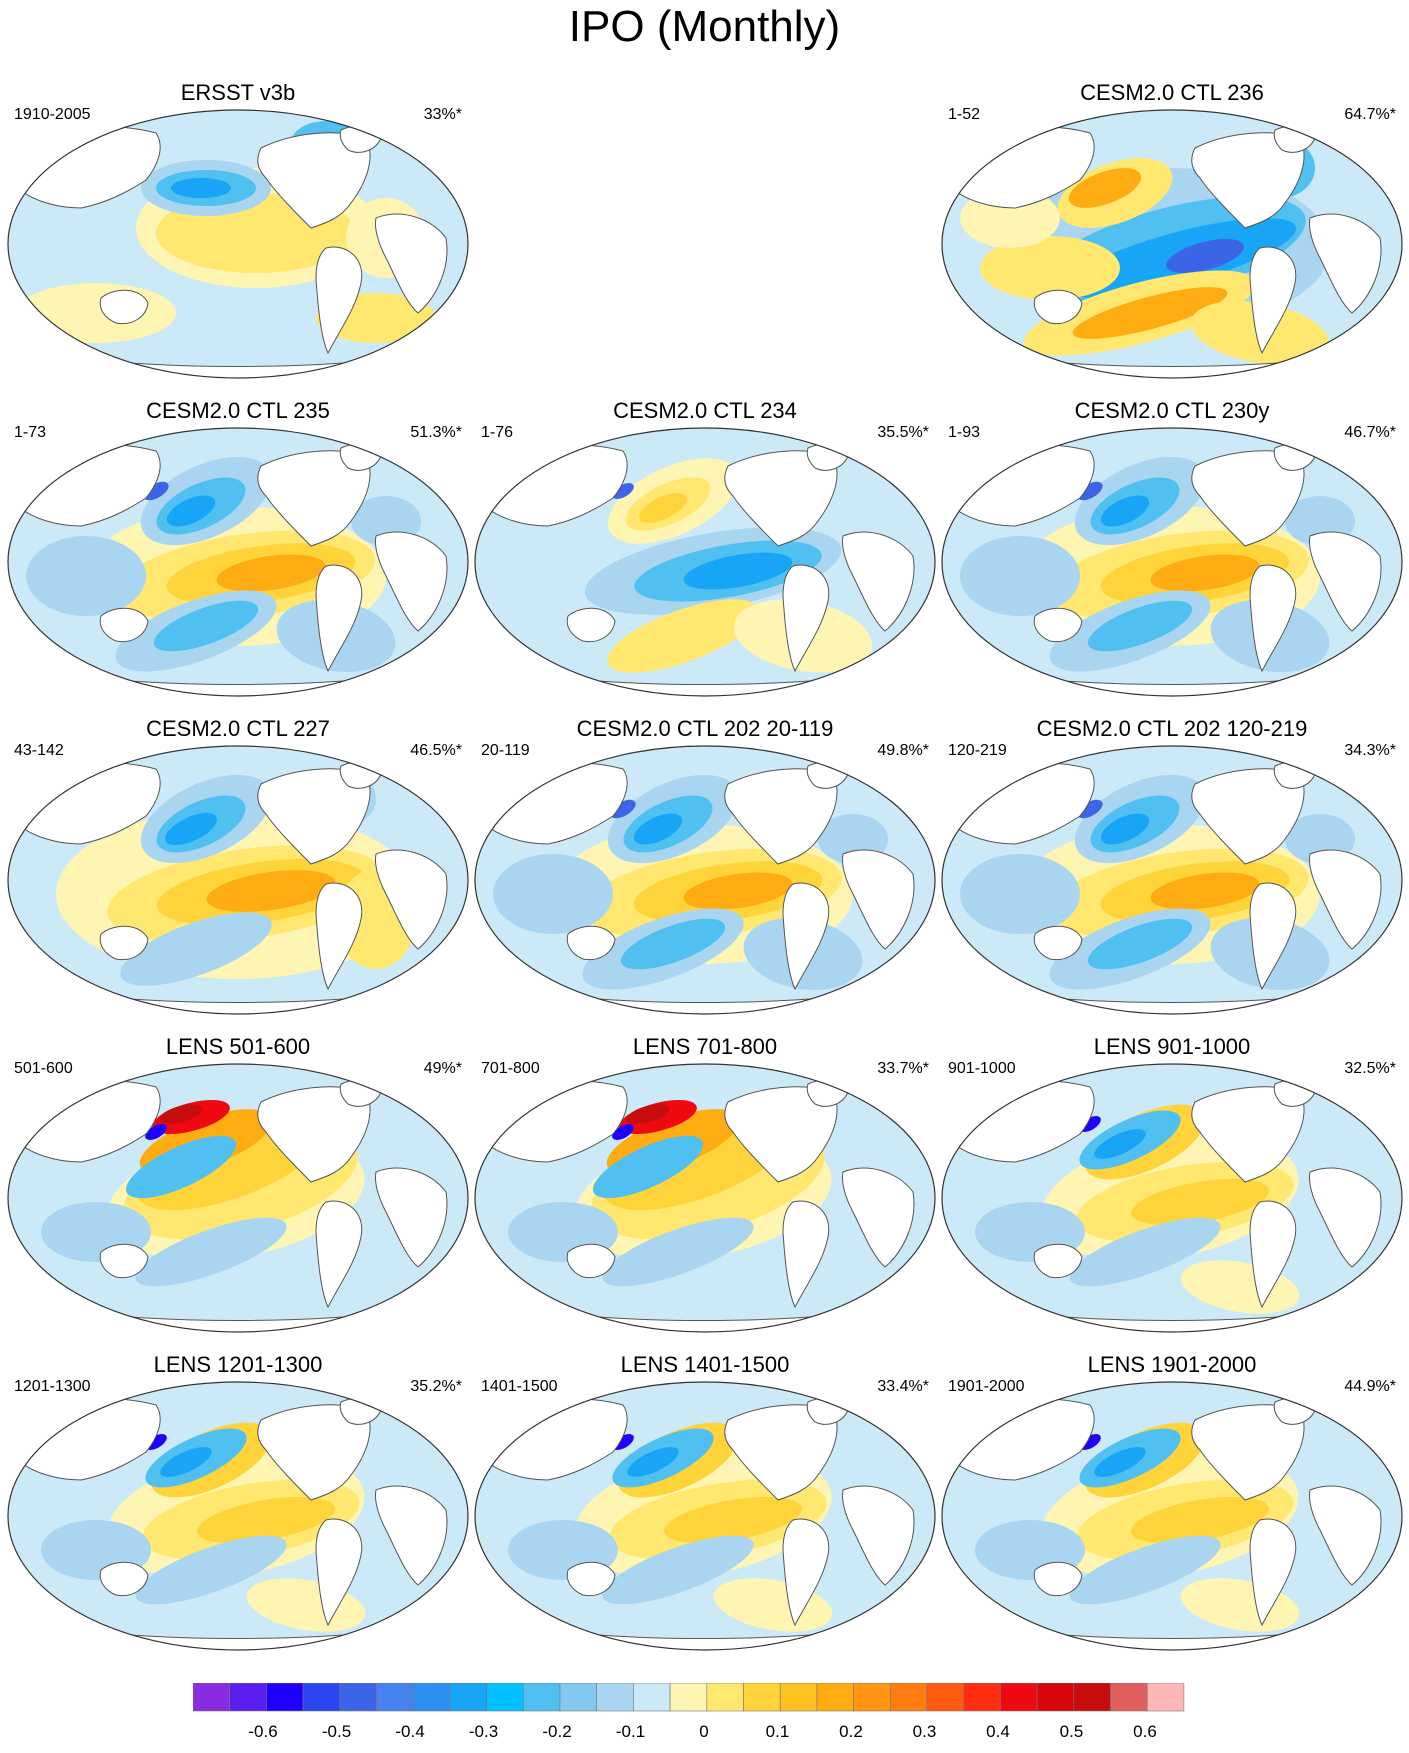 This screenshot has height=1753, width=1409. Describe the element at coordinates (1370, 1068) in the screenshot. I see `panel-variance: 32.5%*` at that location.